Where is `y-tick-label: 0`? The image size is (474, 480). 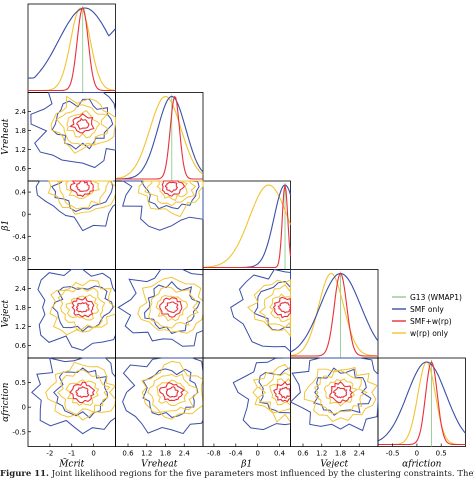
y-tick-label: 0 is located at coordinates (24, 408).